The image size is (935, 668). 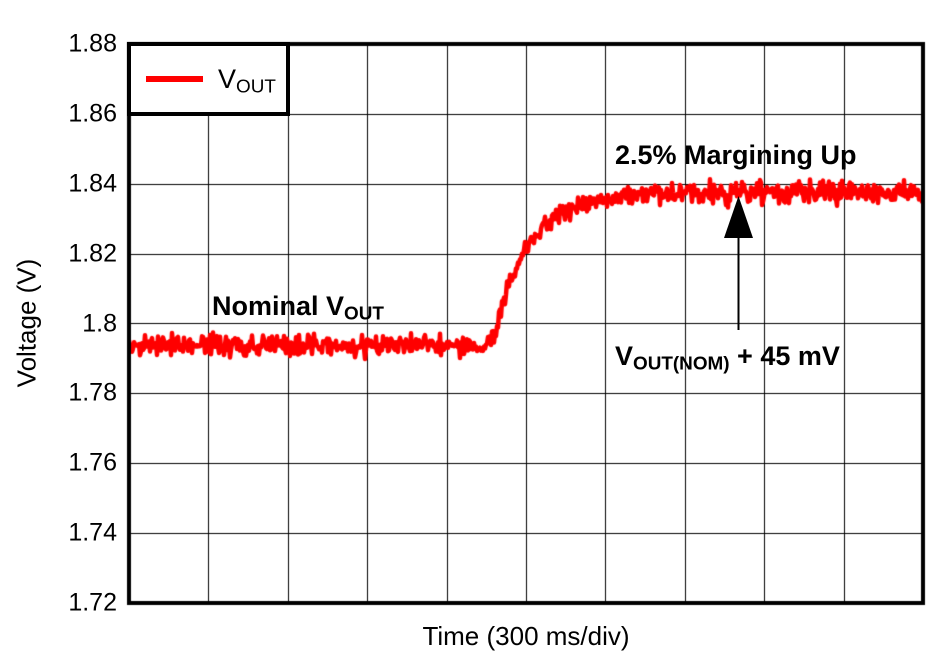 I want to click on legend-series-label: VOUT, so click(x=247, y=80).